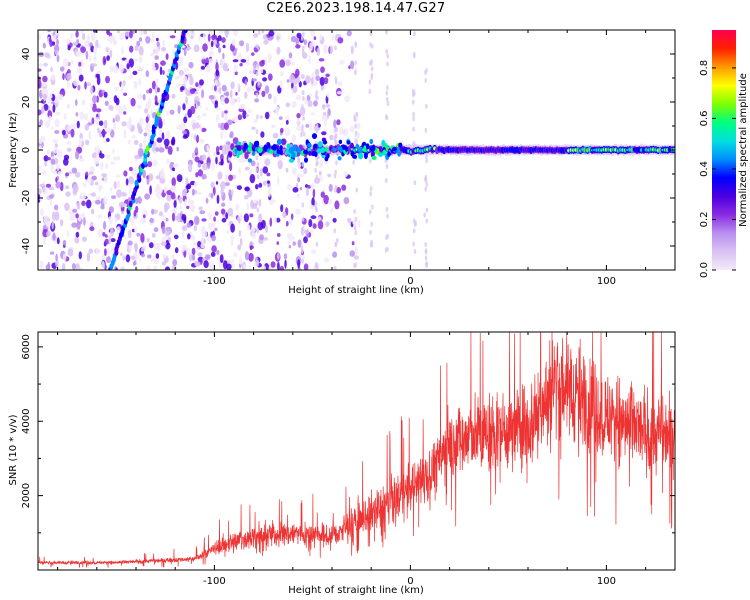  Describe the element at coordinates (26, 150) in the screenshot. I see `y-tick-label: 0` at that location.